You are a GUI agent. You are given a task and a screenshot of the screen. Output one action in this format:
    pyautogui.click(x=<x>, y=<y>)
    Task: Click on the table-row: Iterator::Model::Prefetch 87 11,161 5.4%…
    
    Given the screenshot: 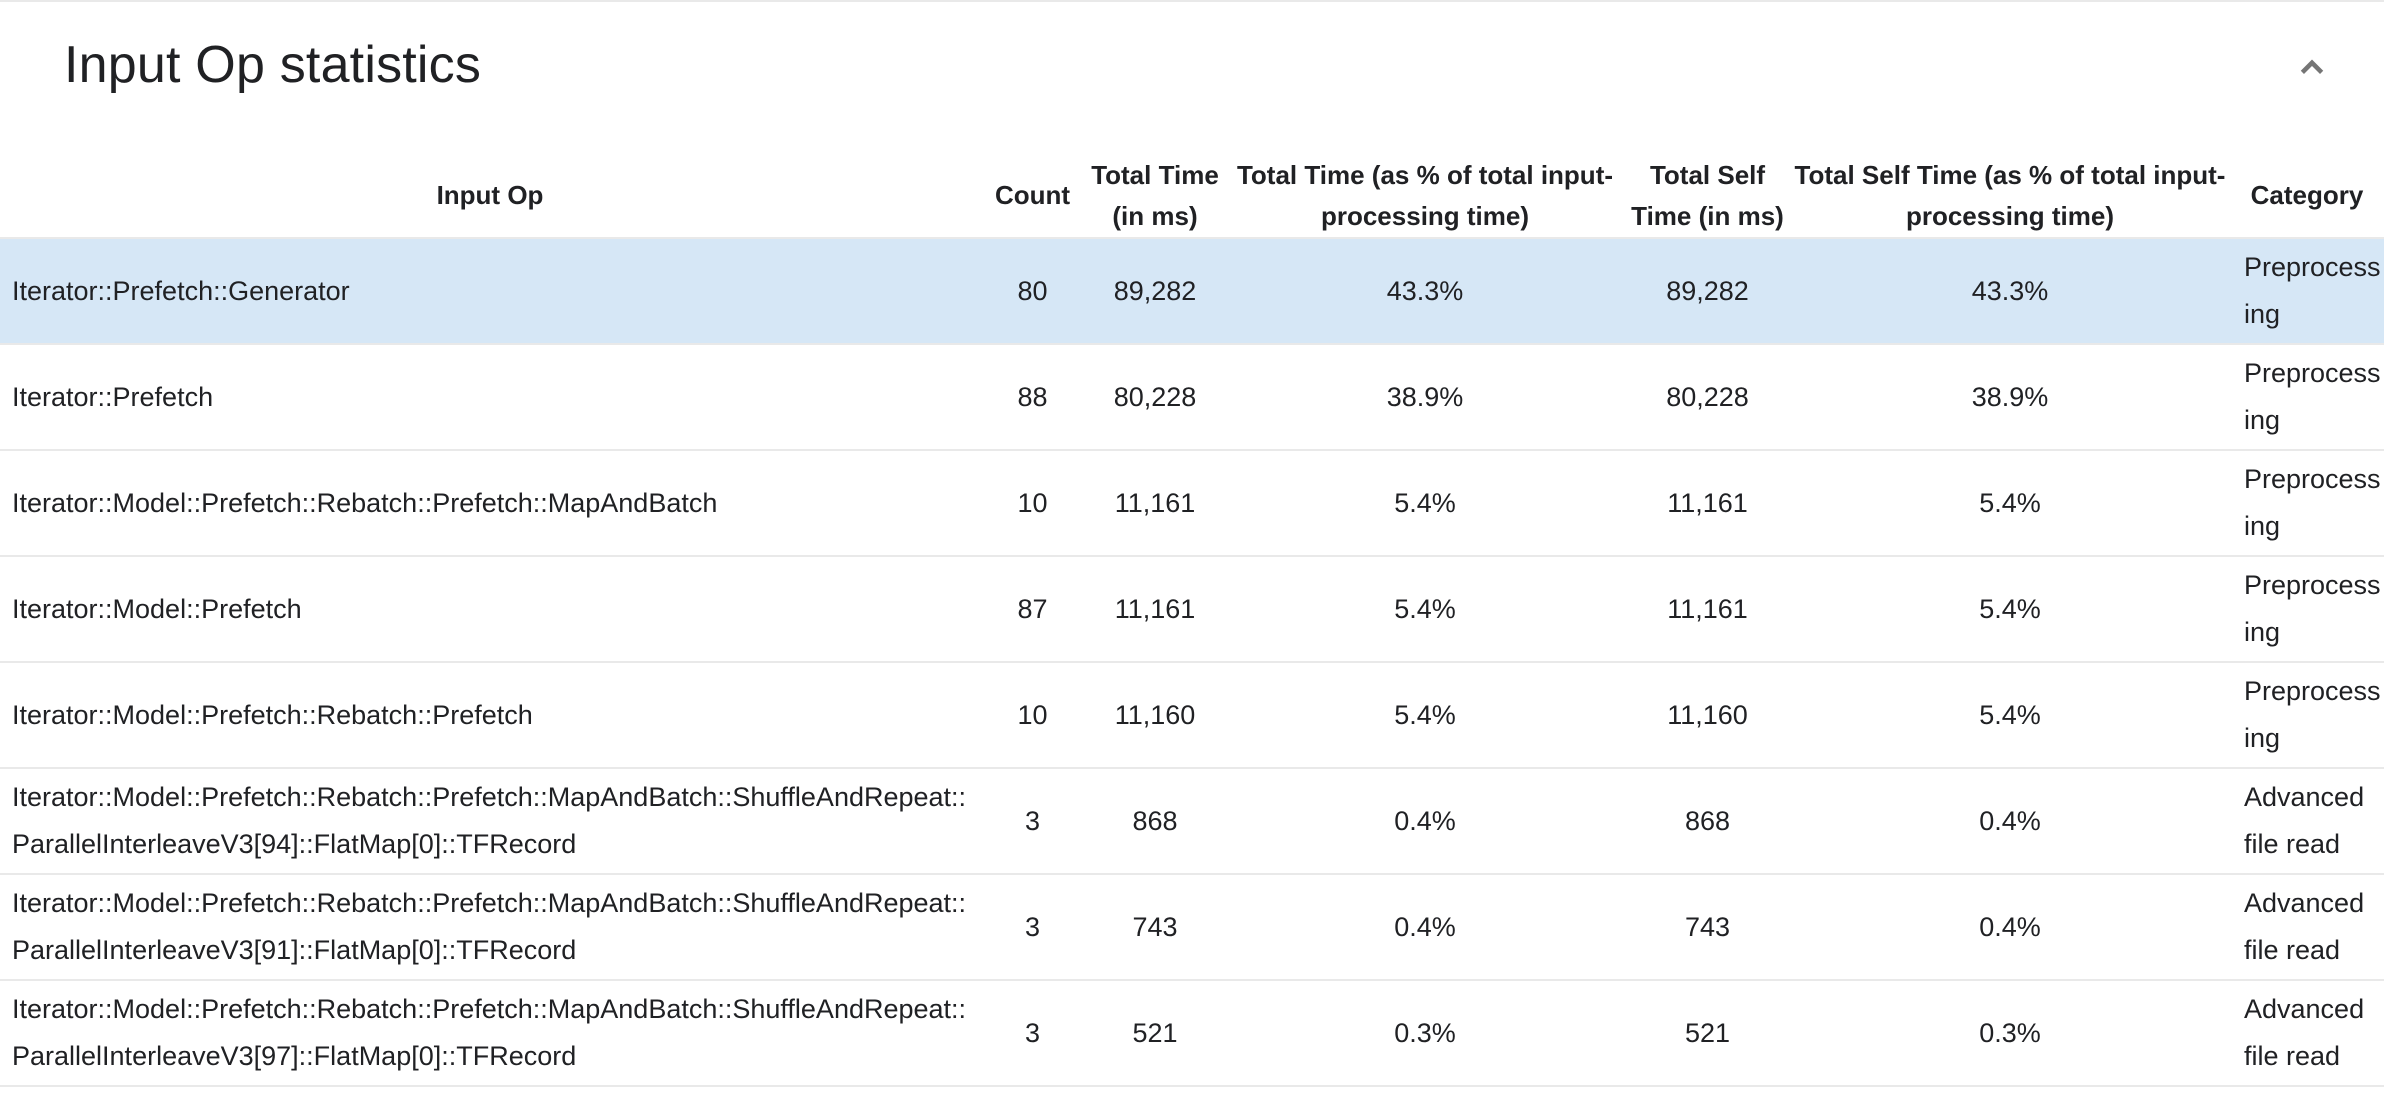 What is the action you would take?
    pyautogui.click(x=1192, y=609)
    